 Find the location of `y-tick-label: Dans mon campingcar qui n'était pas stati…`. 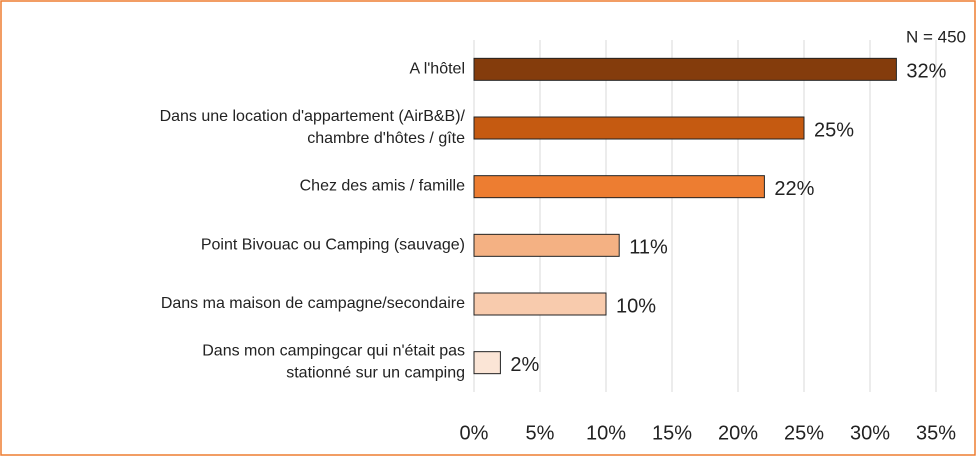

y-tick-label: Dans mon campingcar qui n'était pas stati… is located at coordinates (333, 362).